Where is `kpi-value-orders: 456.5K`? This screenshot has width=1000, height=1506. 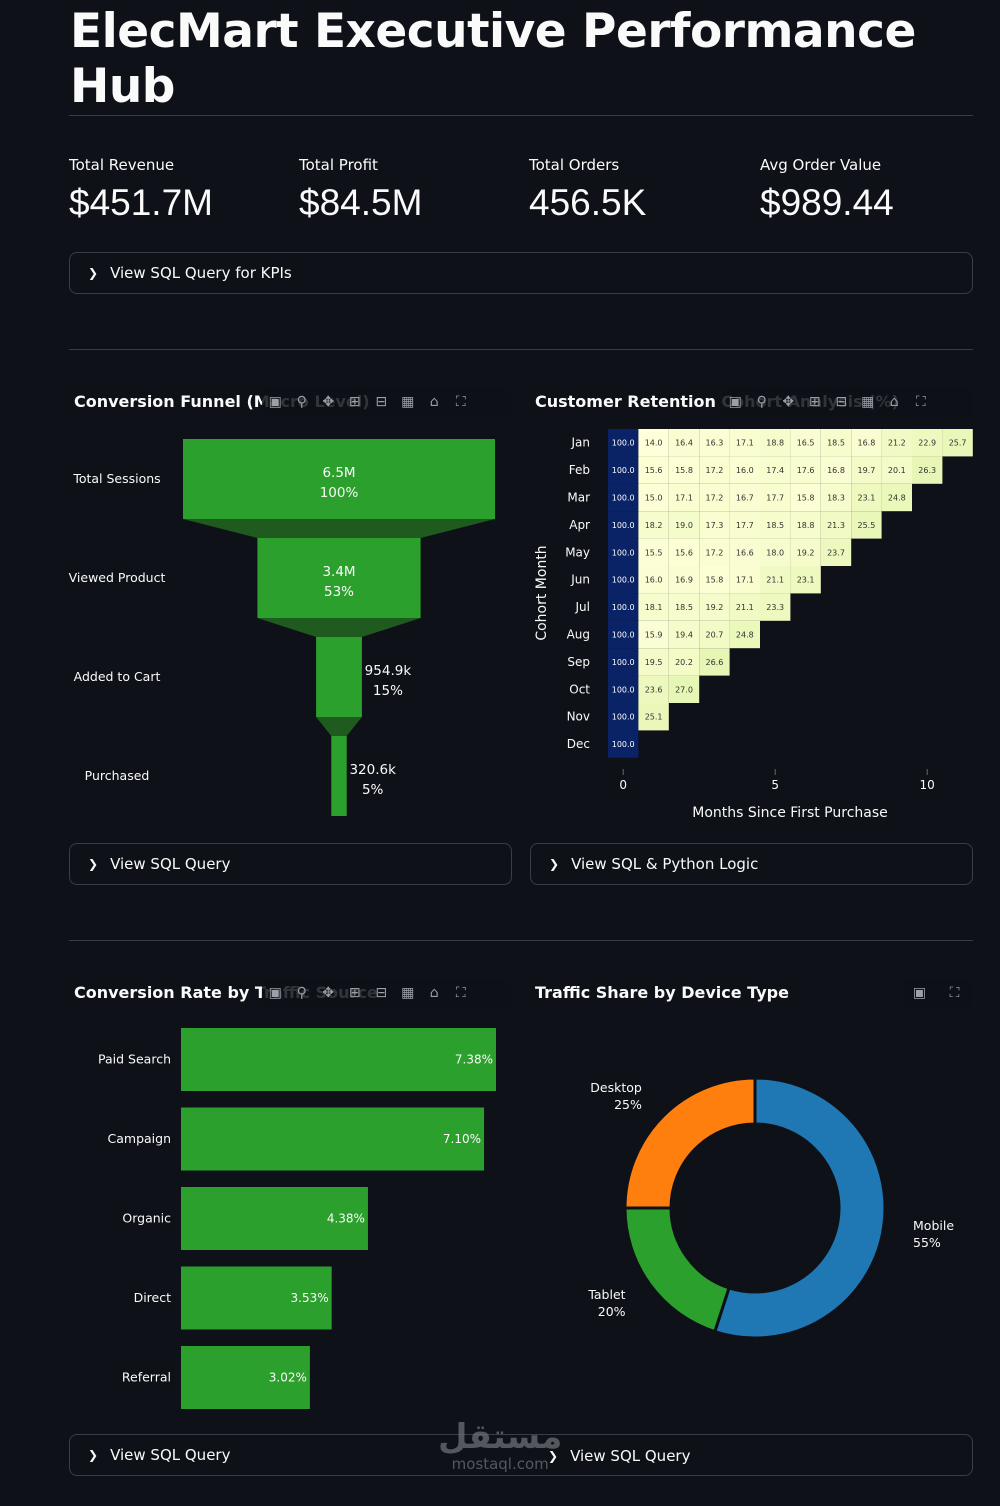 kpi-value-orders: 456.5K is located at coordinates (588, 202).